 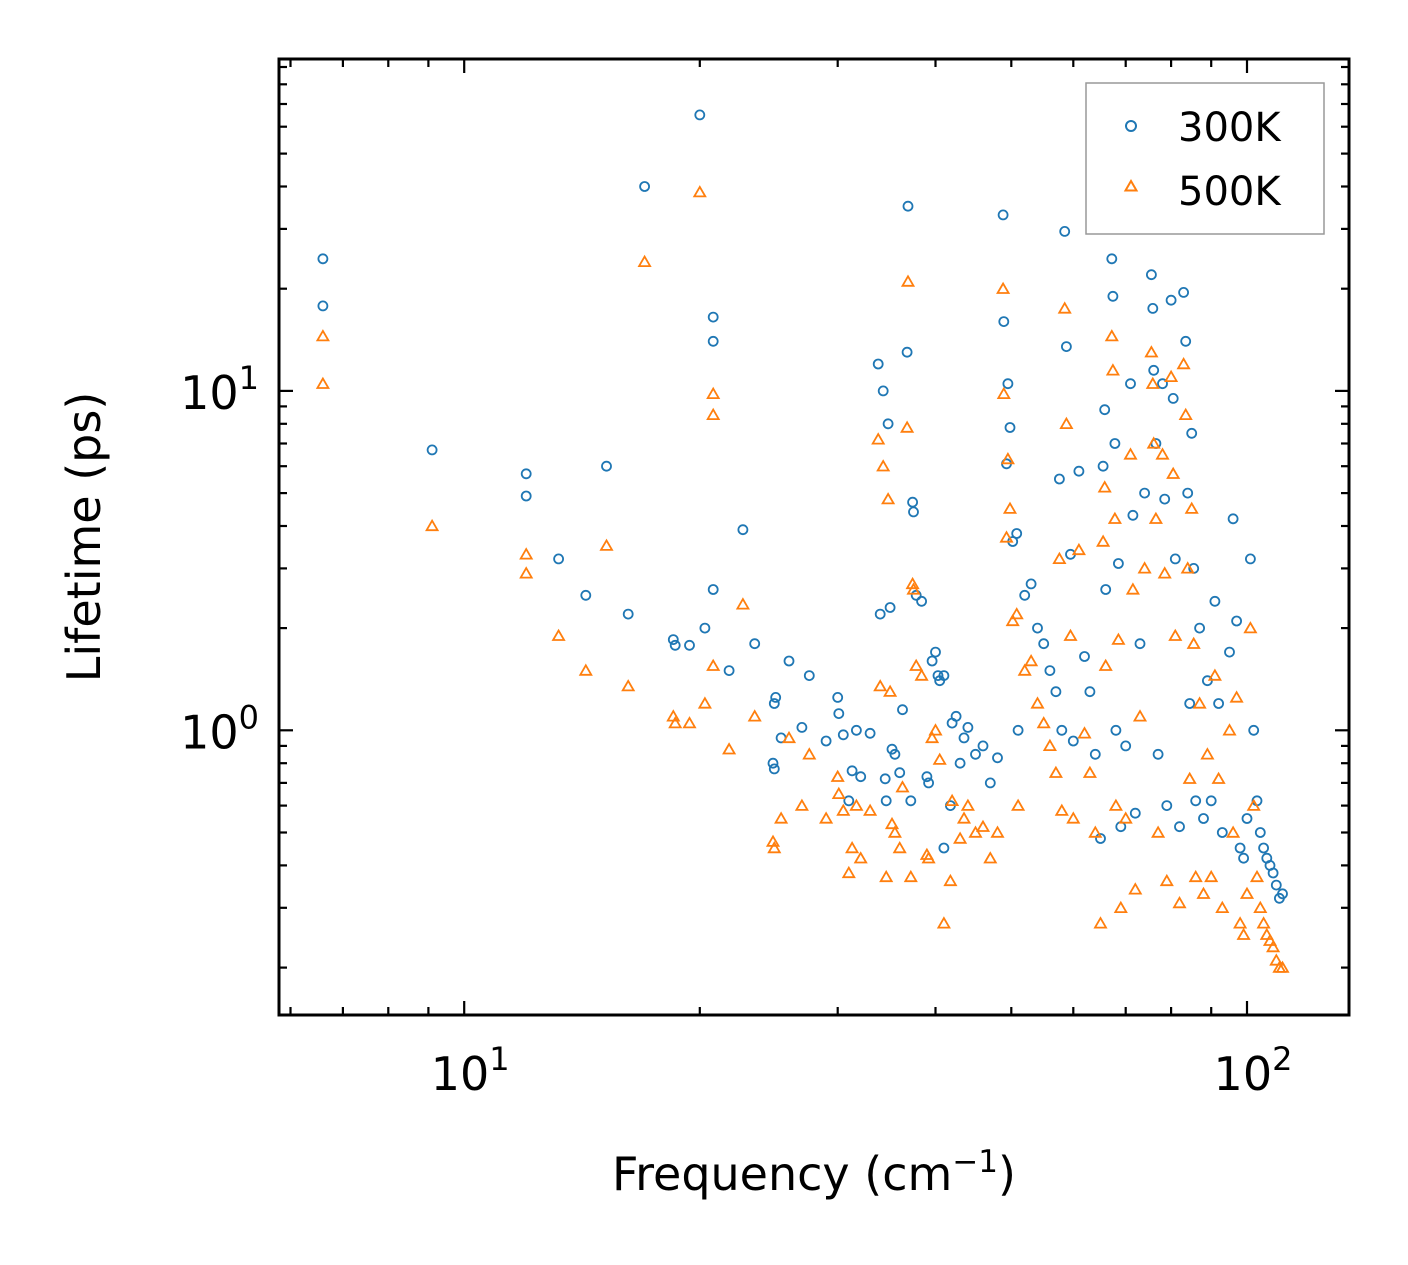 I want to click on legend-marker-300k, so click(x=1131, y=126).